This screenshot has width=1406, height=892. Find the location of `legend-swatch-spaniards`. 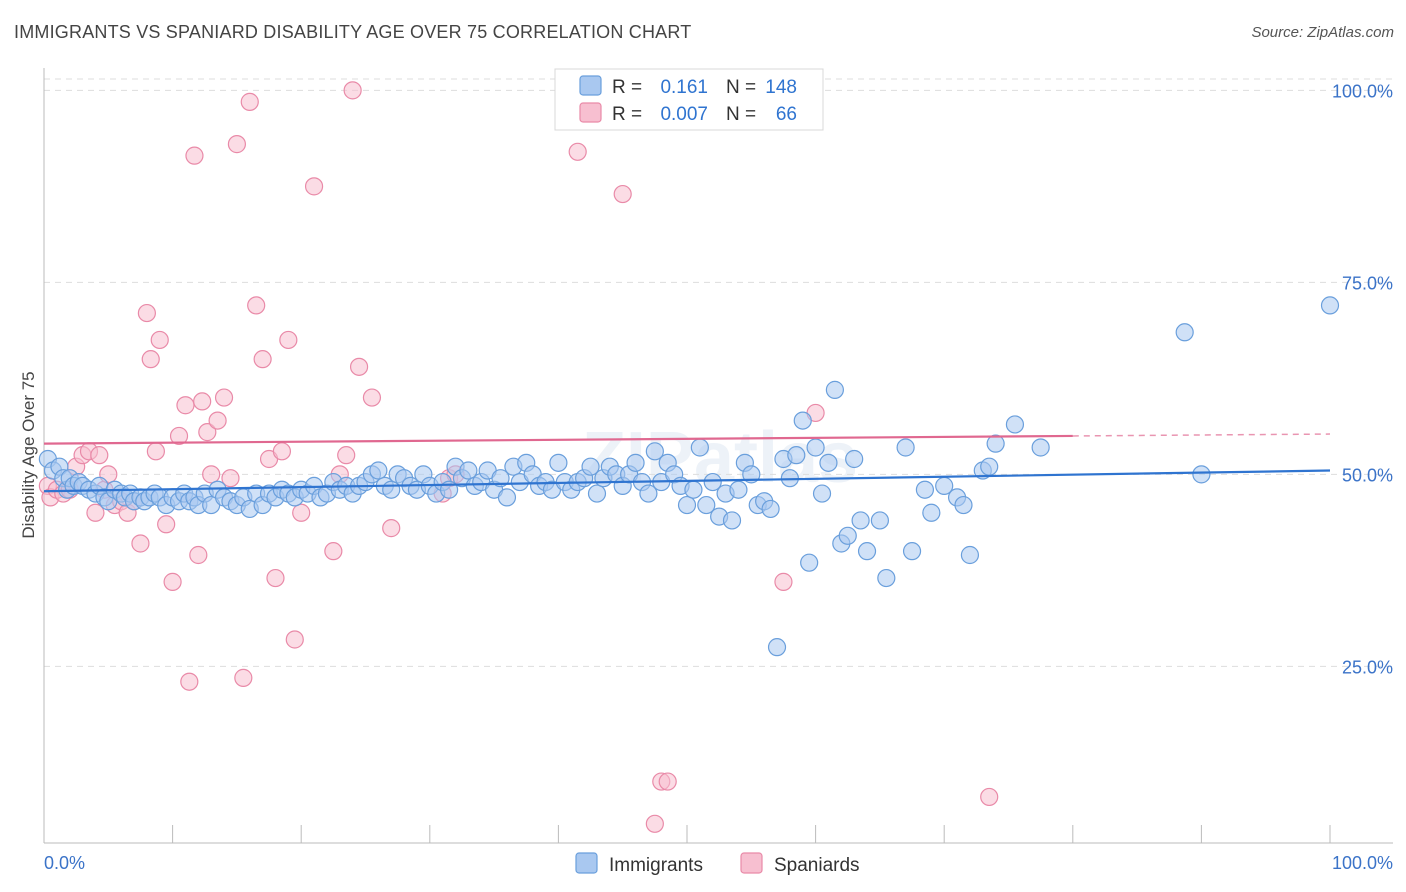

legend-swatch-spaniards is located at coordinates (751, 863).